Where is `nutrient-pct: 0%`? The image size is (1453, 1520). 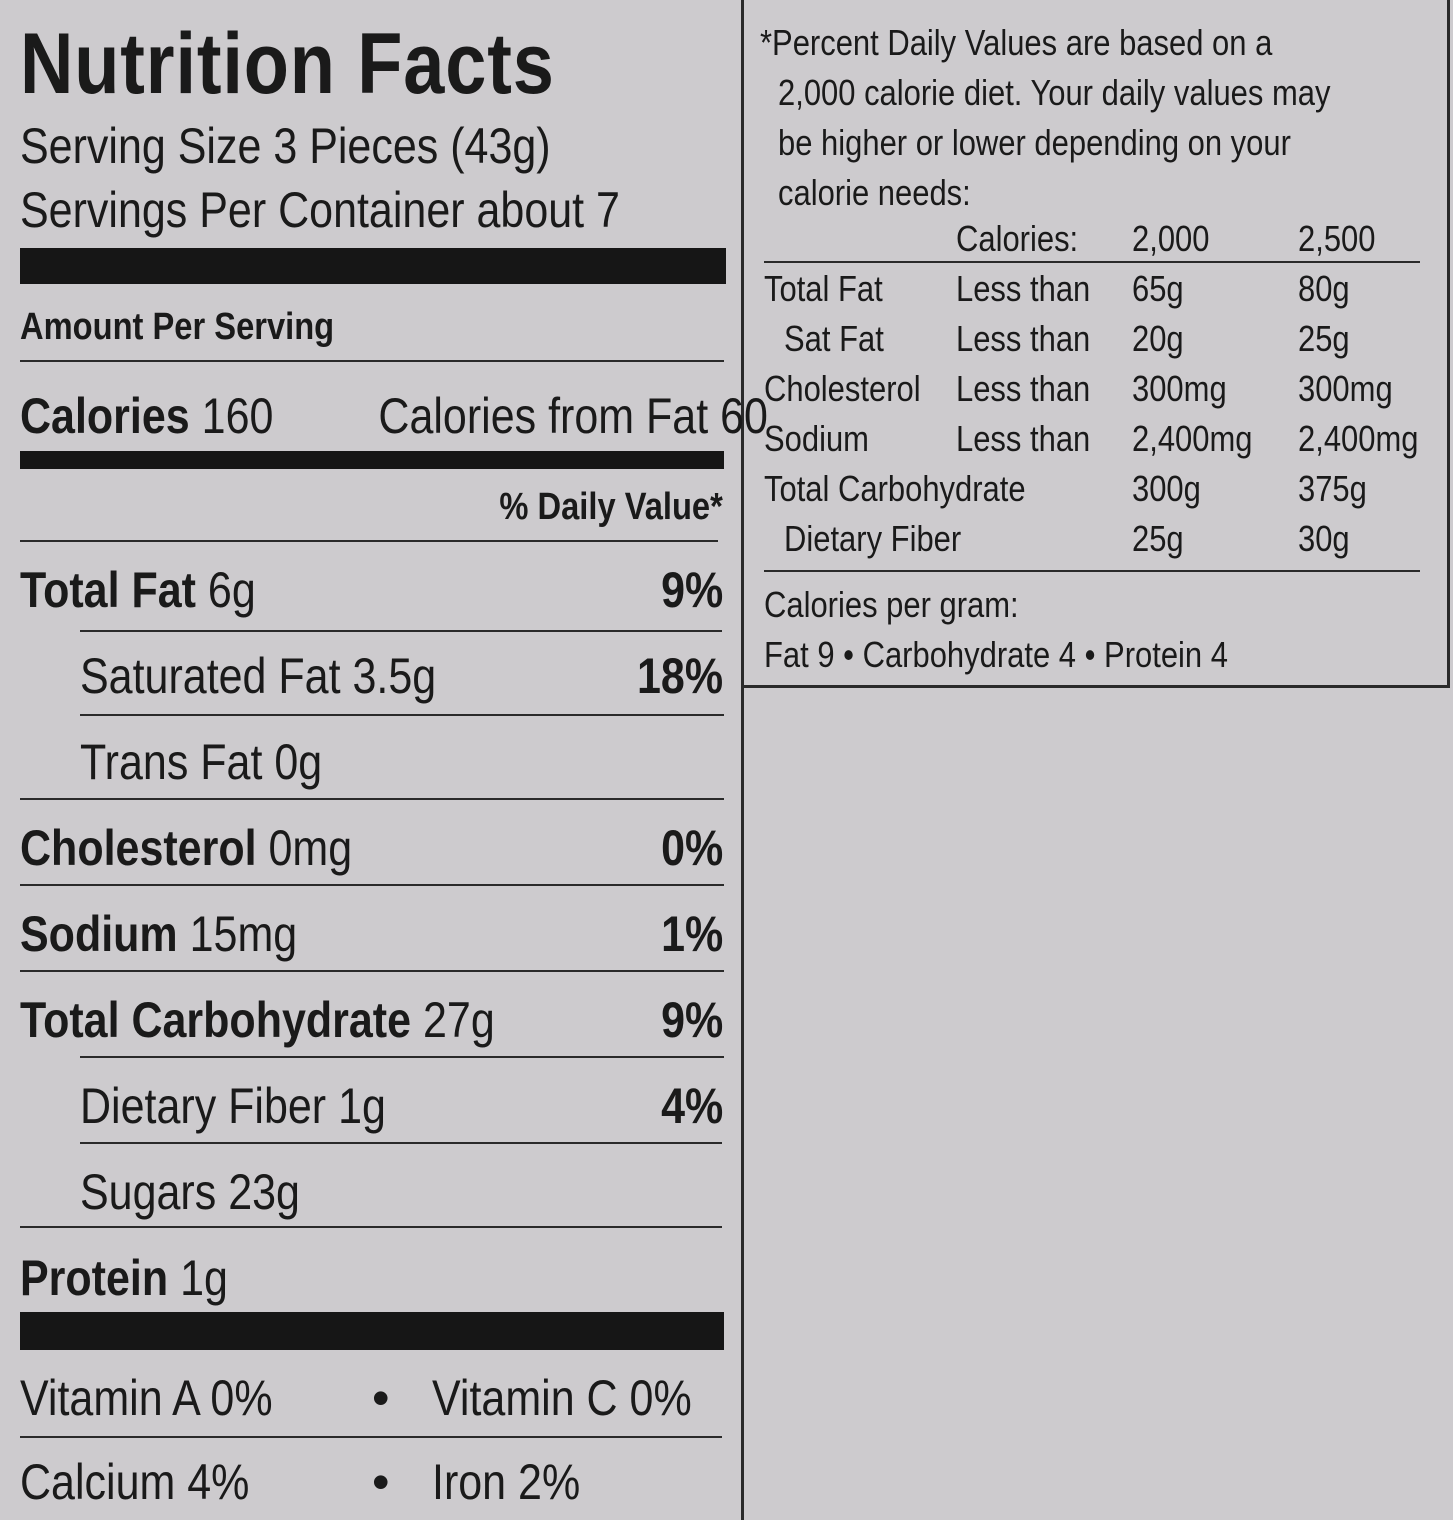
nutrient-pct: 0% is located at coordinates (691, 848).